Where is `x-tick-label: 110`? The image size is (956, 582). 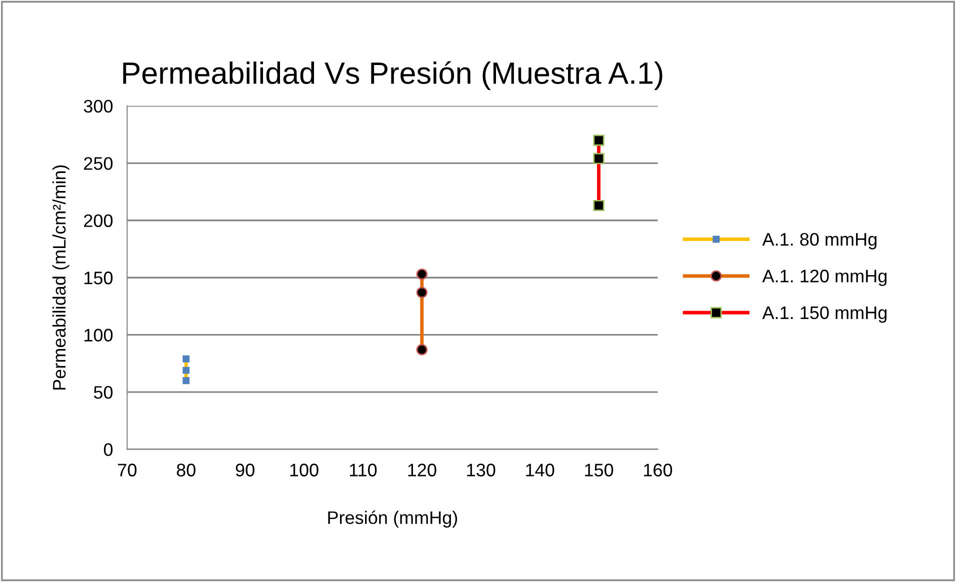
x-tick-label: 110 is located at coordinates (363, 470).